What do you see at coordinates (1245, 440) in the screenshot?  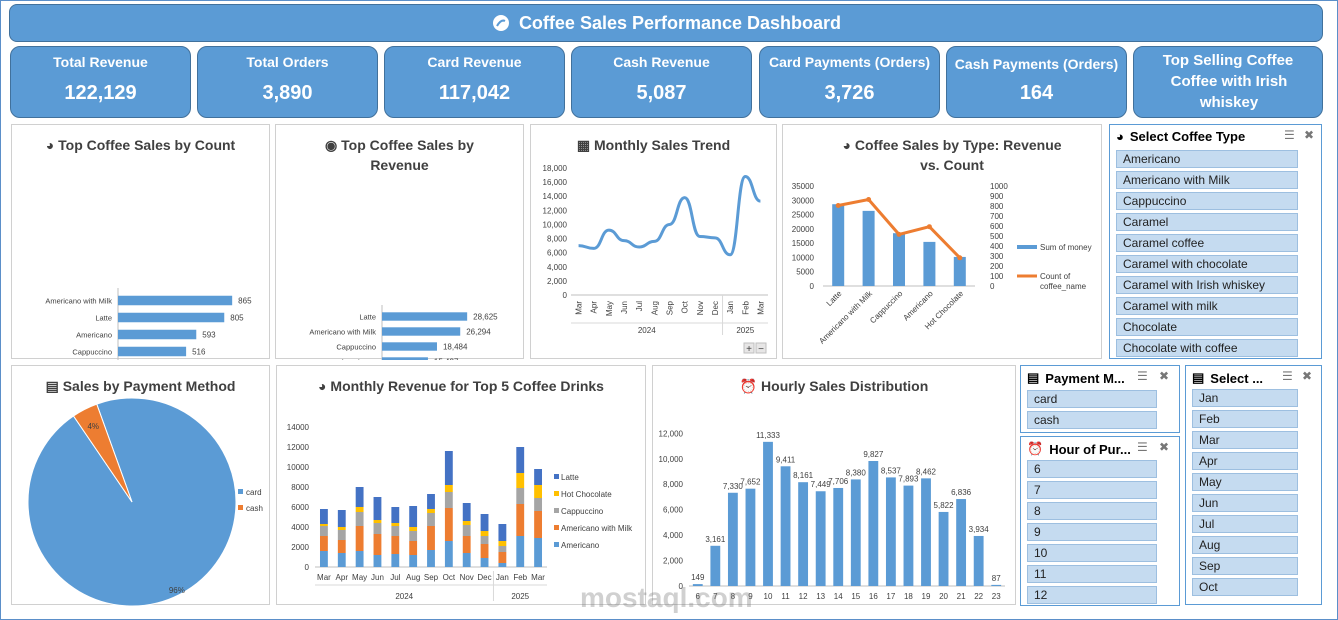 I see `slicer-item: Mar` at bounding box center [1245, 440].